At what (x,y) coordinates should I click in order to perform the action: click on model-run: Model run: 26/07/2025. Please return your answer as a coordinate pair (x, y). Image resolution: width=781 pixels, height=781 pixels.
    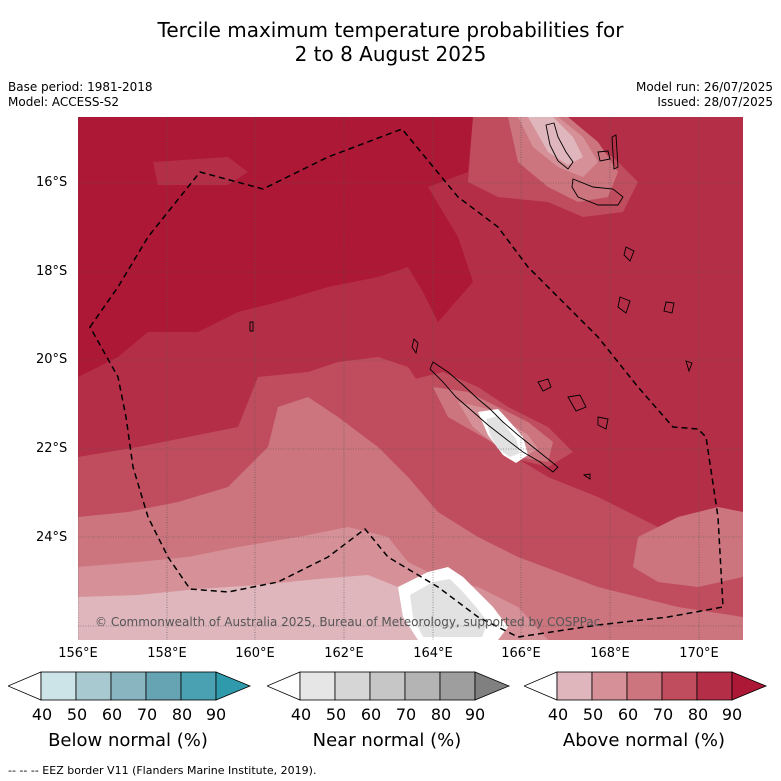
    Looking at the image, I should click on (704, 87).